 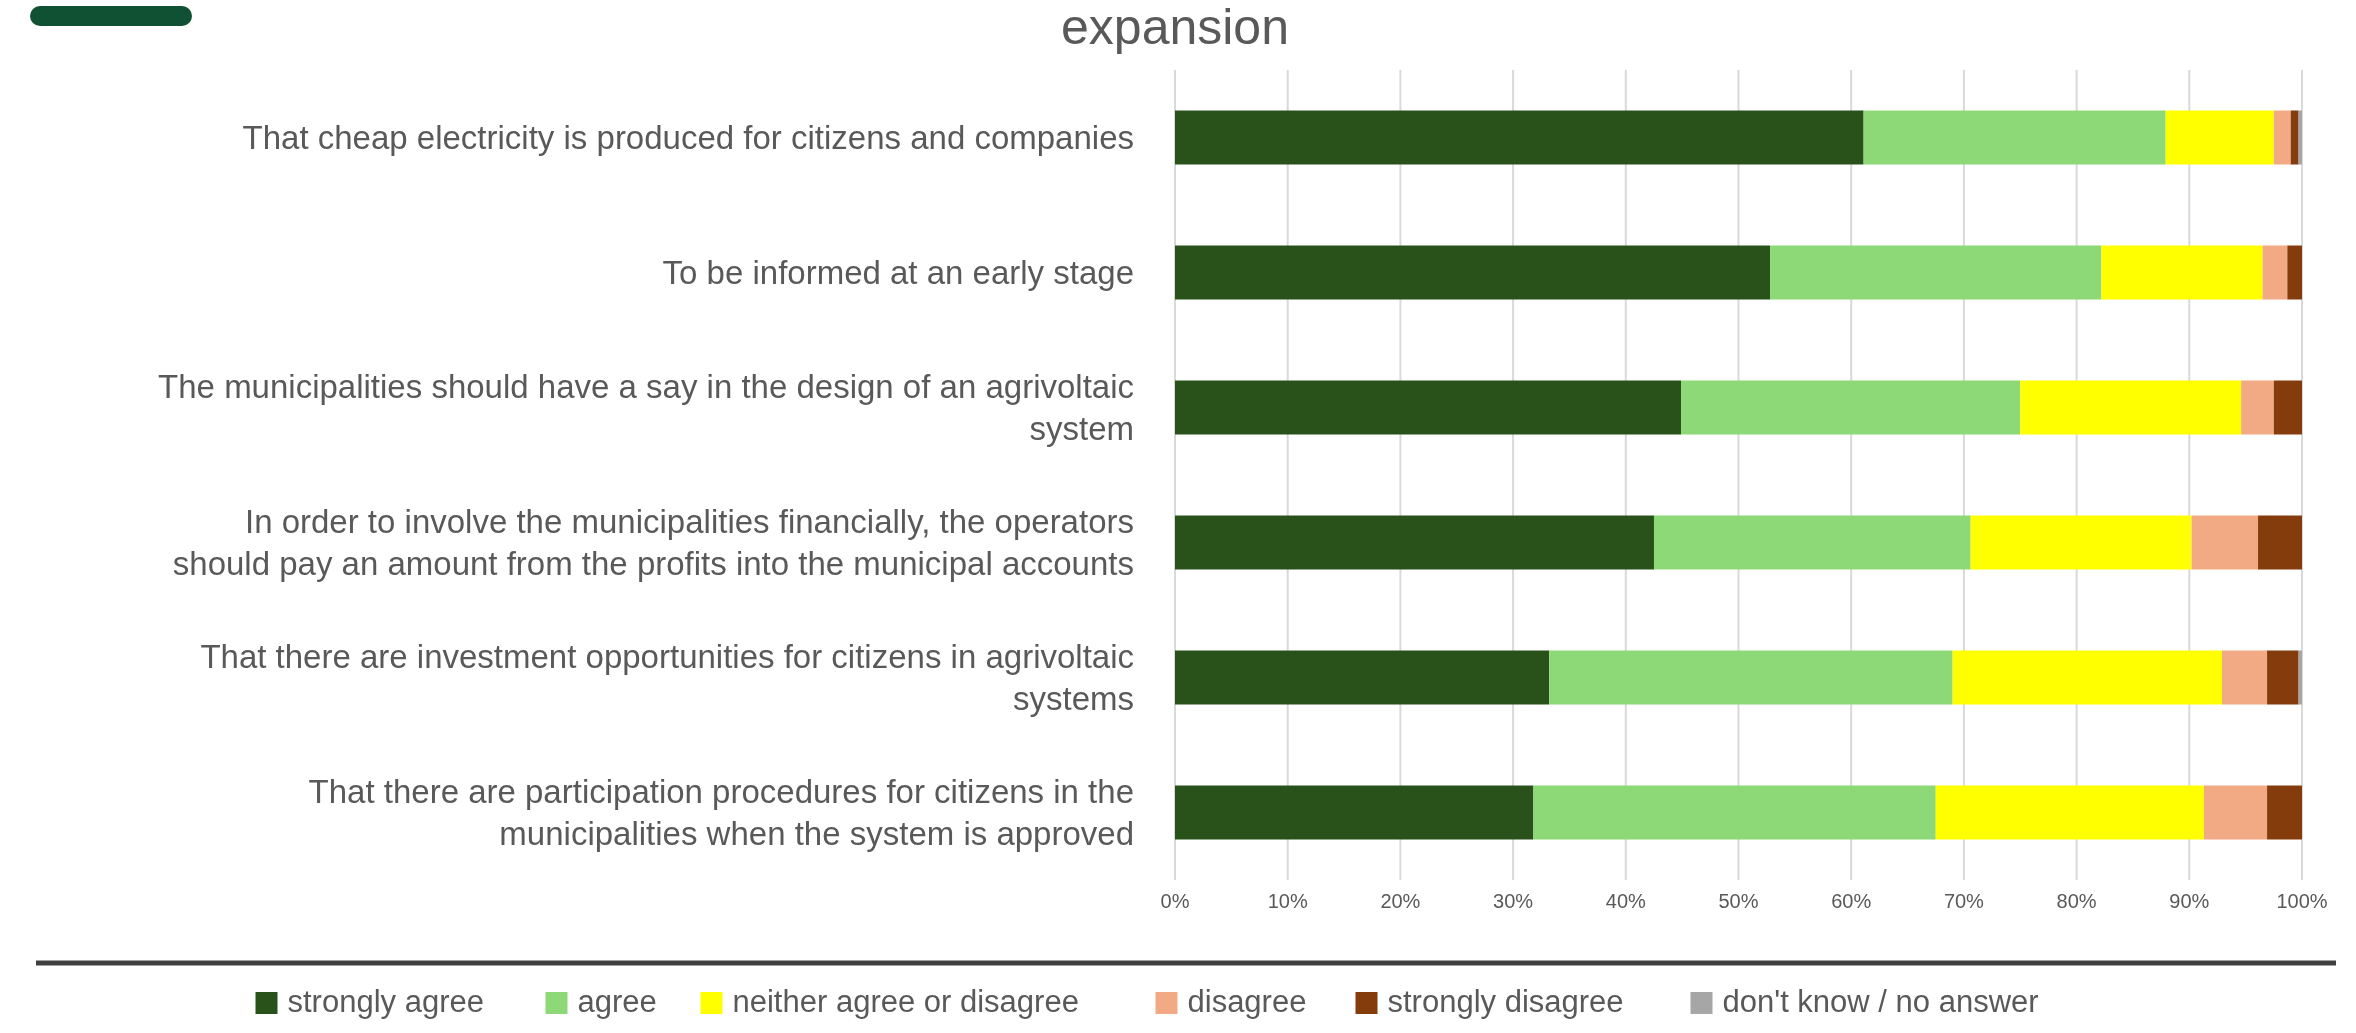 I want to click on x-tick-label: 40%, so click(x=1626, y=901).